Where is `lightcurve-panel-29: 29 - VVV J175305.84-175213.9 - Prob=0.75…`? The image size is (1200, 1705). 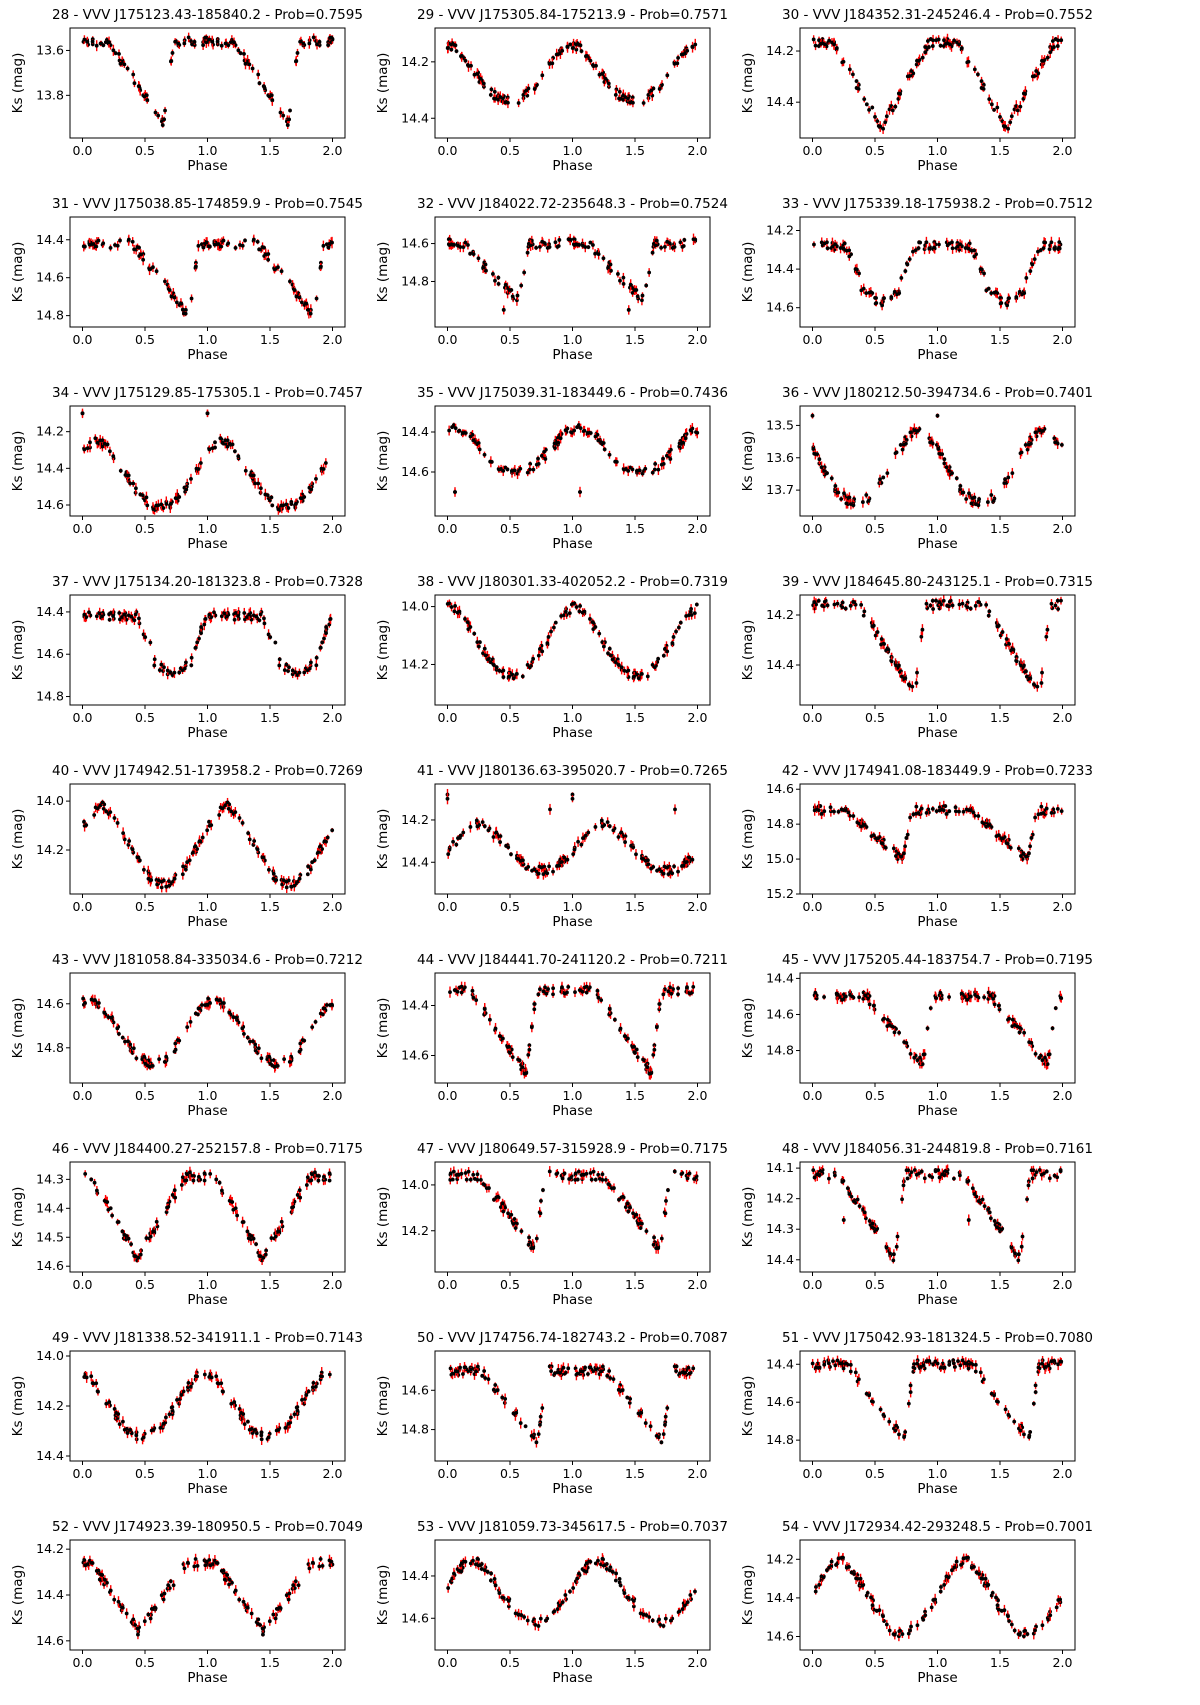 lightcurve-panel-29: 29 - VVV J175305.84-175213.9 - Prob=0.75… is located at coordinates (551, 90).